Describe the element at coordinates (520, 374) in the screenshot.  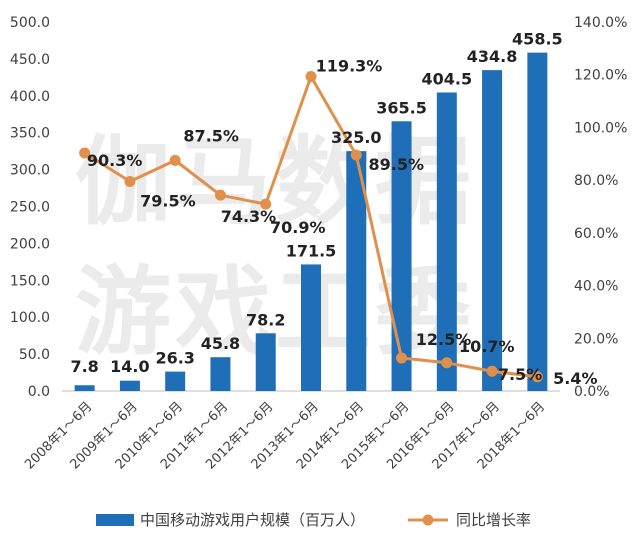
I see `line-value-label: 7.5%` at that location.